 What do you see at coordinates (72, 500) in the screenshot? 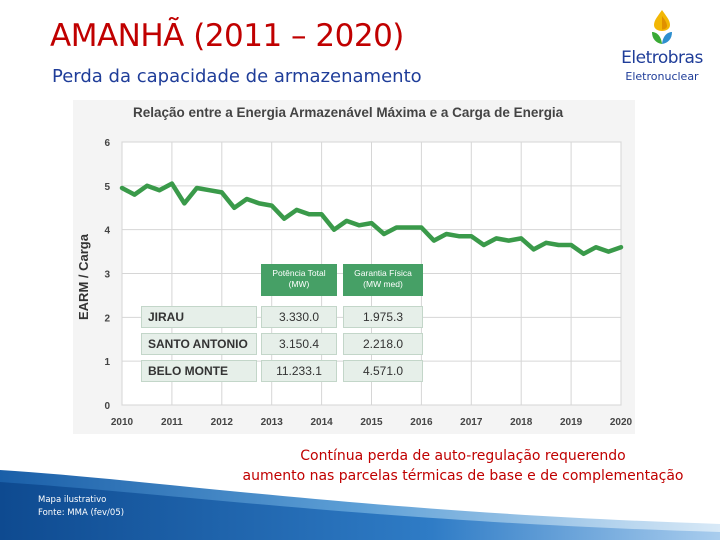
I see `source-line-1: Mapa ilustrativo` at bounding box center [72, 500].